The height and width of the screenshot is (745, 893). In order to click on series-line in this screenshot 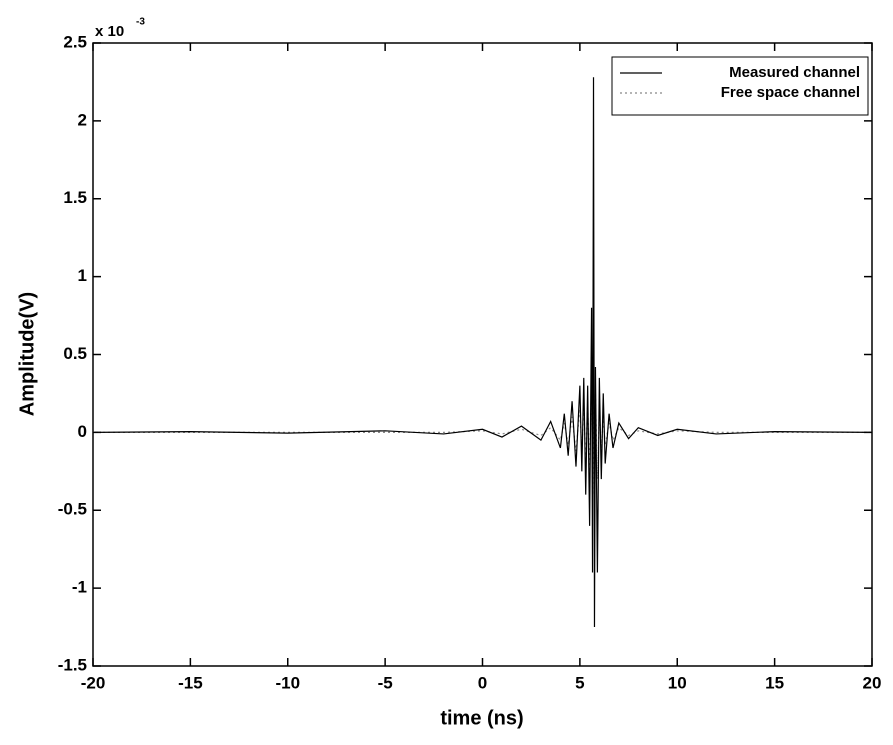, I will do `click(482, 436)`.